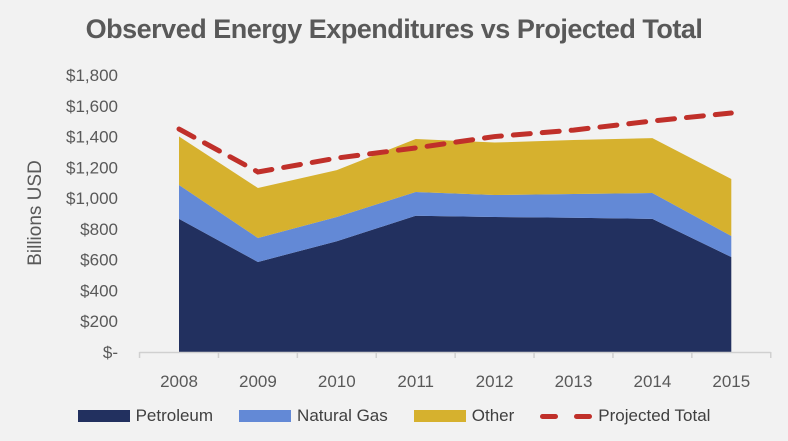 The image size is (788, 441). I want to click on x-tick-label: 2009, so click(258, 381).